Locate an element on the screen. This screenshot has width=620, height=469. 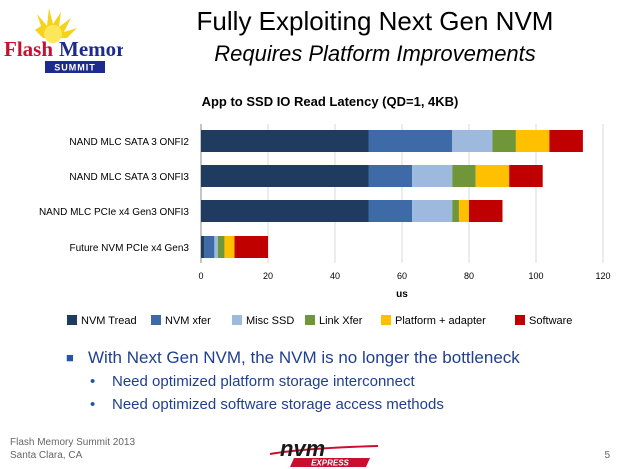
slide-title: Fully Exploiting Next Gen NVM is located at coordinates (375, 21).